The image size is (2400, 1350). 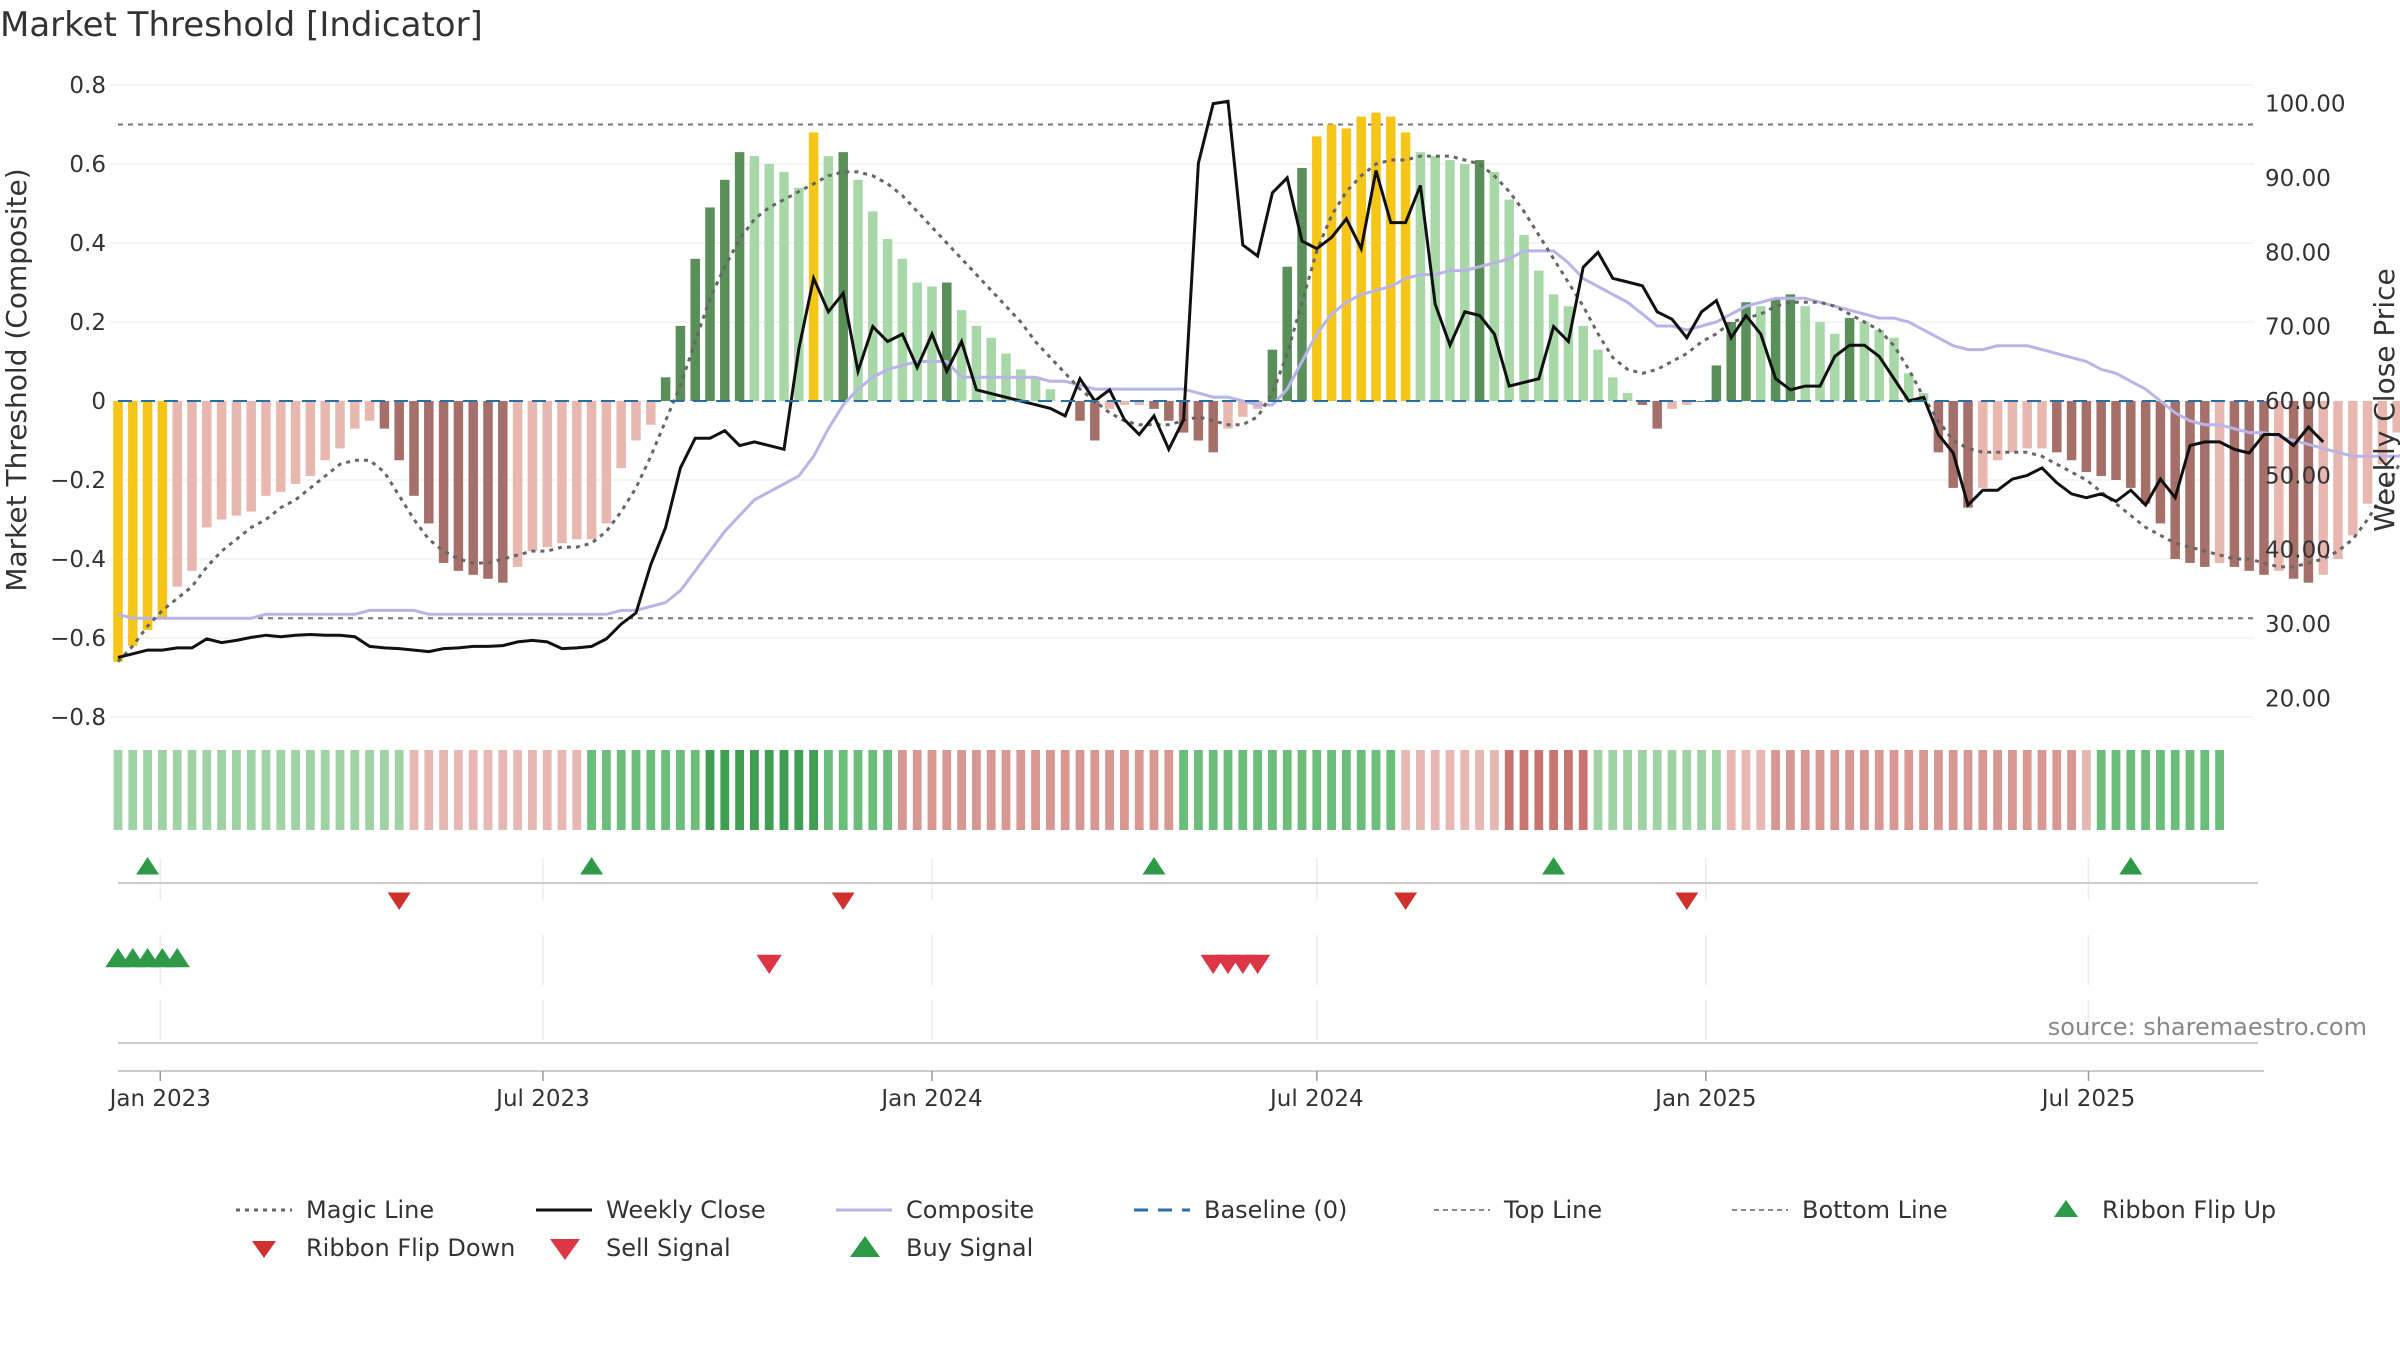 I want to click on x-tick-label: Jul 2024, so click(x=1316, y=1099).